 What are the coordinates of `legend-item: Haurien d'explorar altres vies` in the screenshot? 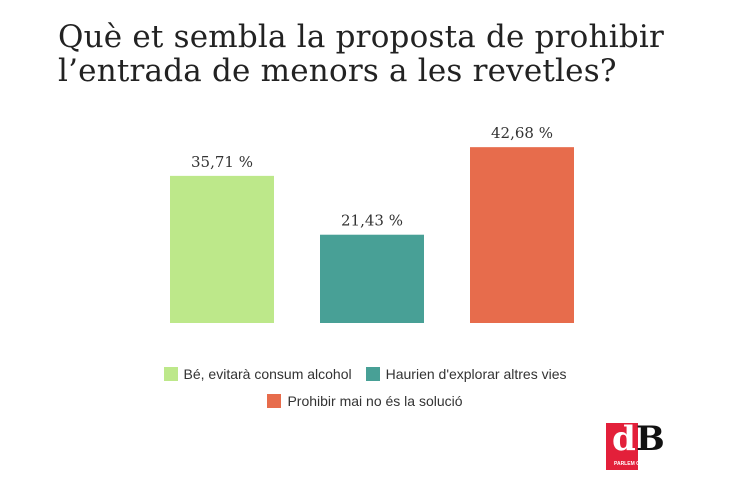 It's located at (466, 374).